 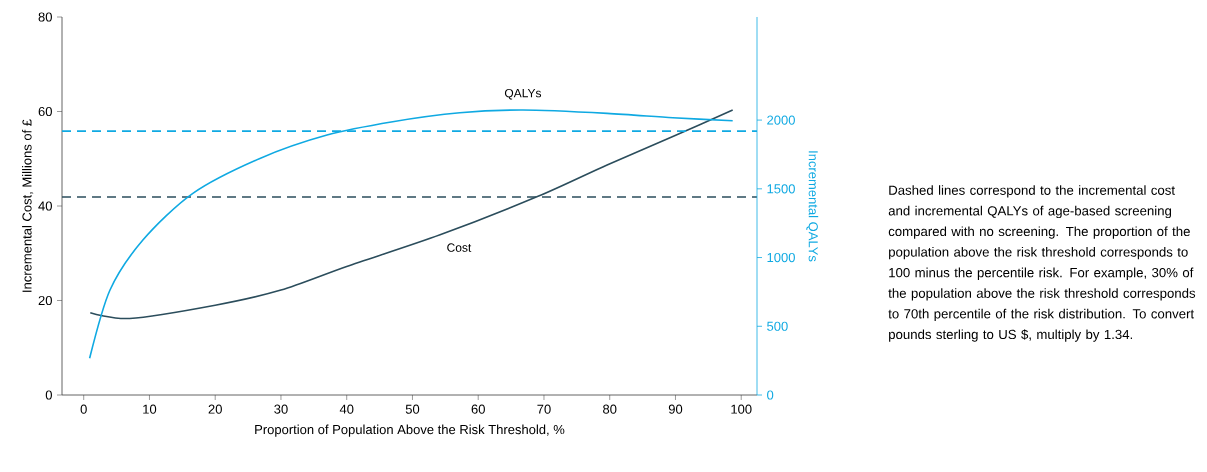 What do you see at coordinates (523, 94) in the screenshot?
I see `series-label: QALYs` at bounding box center [523, 94].